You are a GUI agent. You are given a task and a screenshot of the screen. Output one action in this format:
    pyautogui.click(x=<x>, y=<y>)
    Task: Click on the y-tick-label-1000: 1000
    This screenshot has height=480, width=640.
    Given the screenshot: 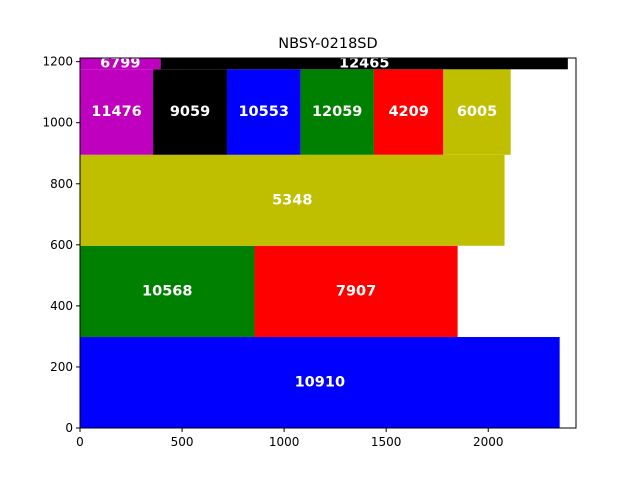 What is the action you would take?
    pyautogui.click(x=57, y=123)
    